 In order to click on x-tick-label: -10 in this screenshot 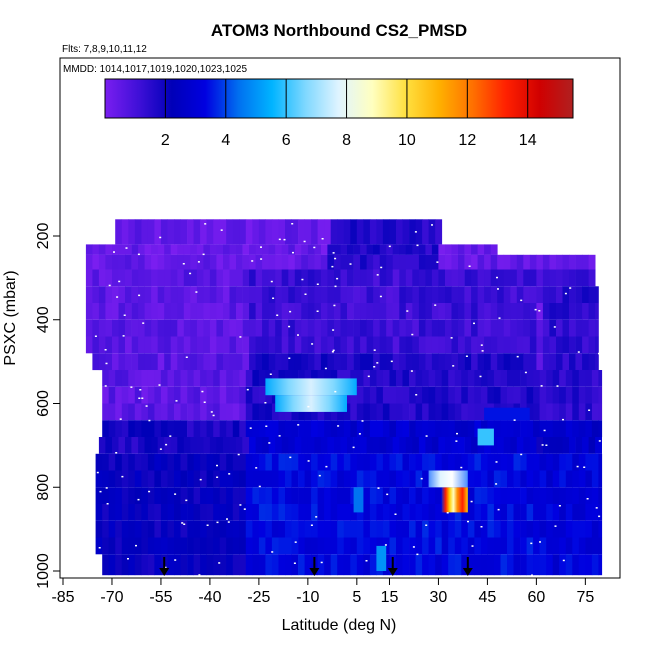, I will do `click(307, 597)`.